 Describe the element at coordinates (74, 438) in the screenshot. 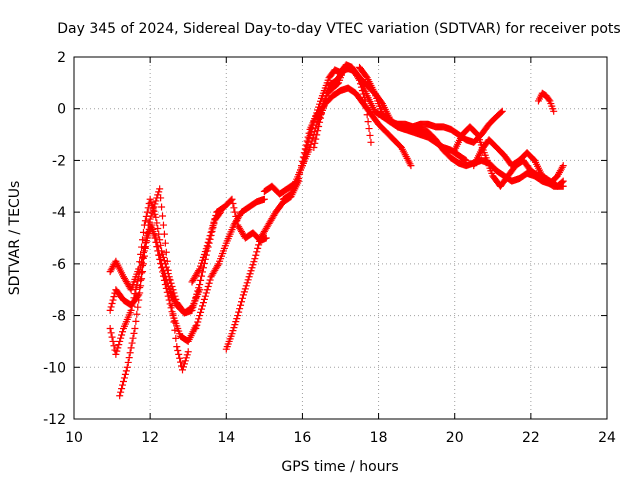

I see `x-tick-label: 10` at that location.